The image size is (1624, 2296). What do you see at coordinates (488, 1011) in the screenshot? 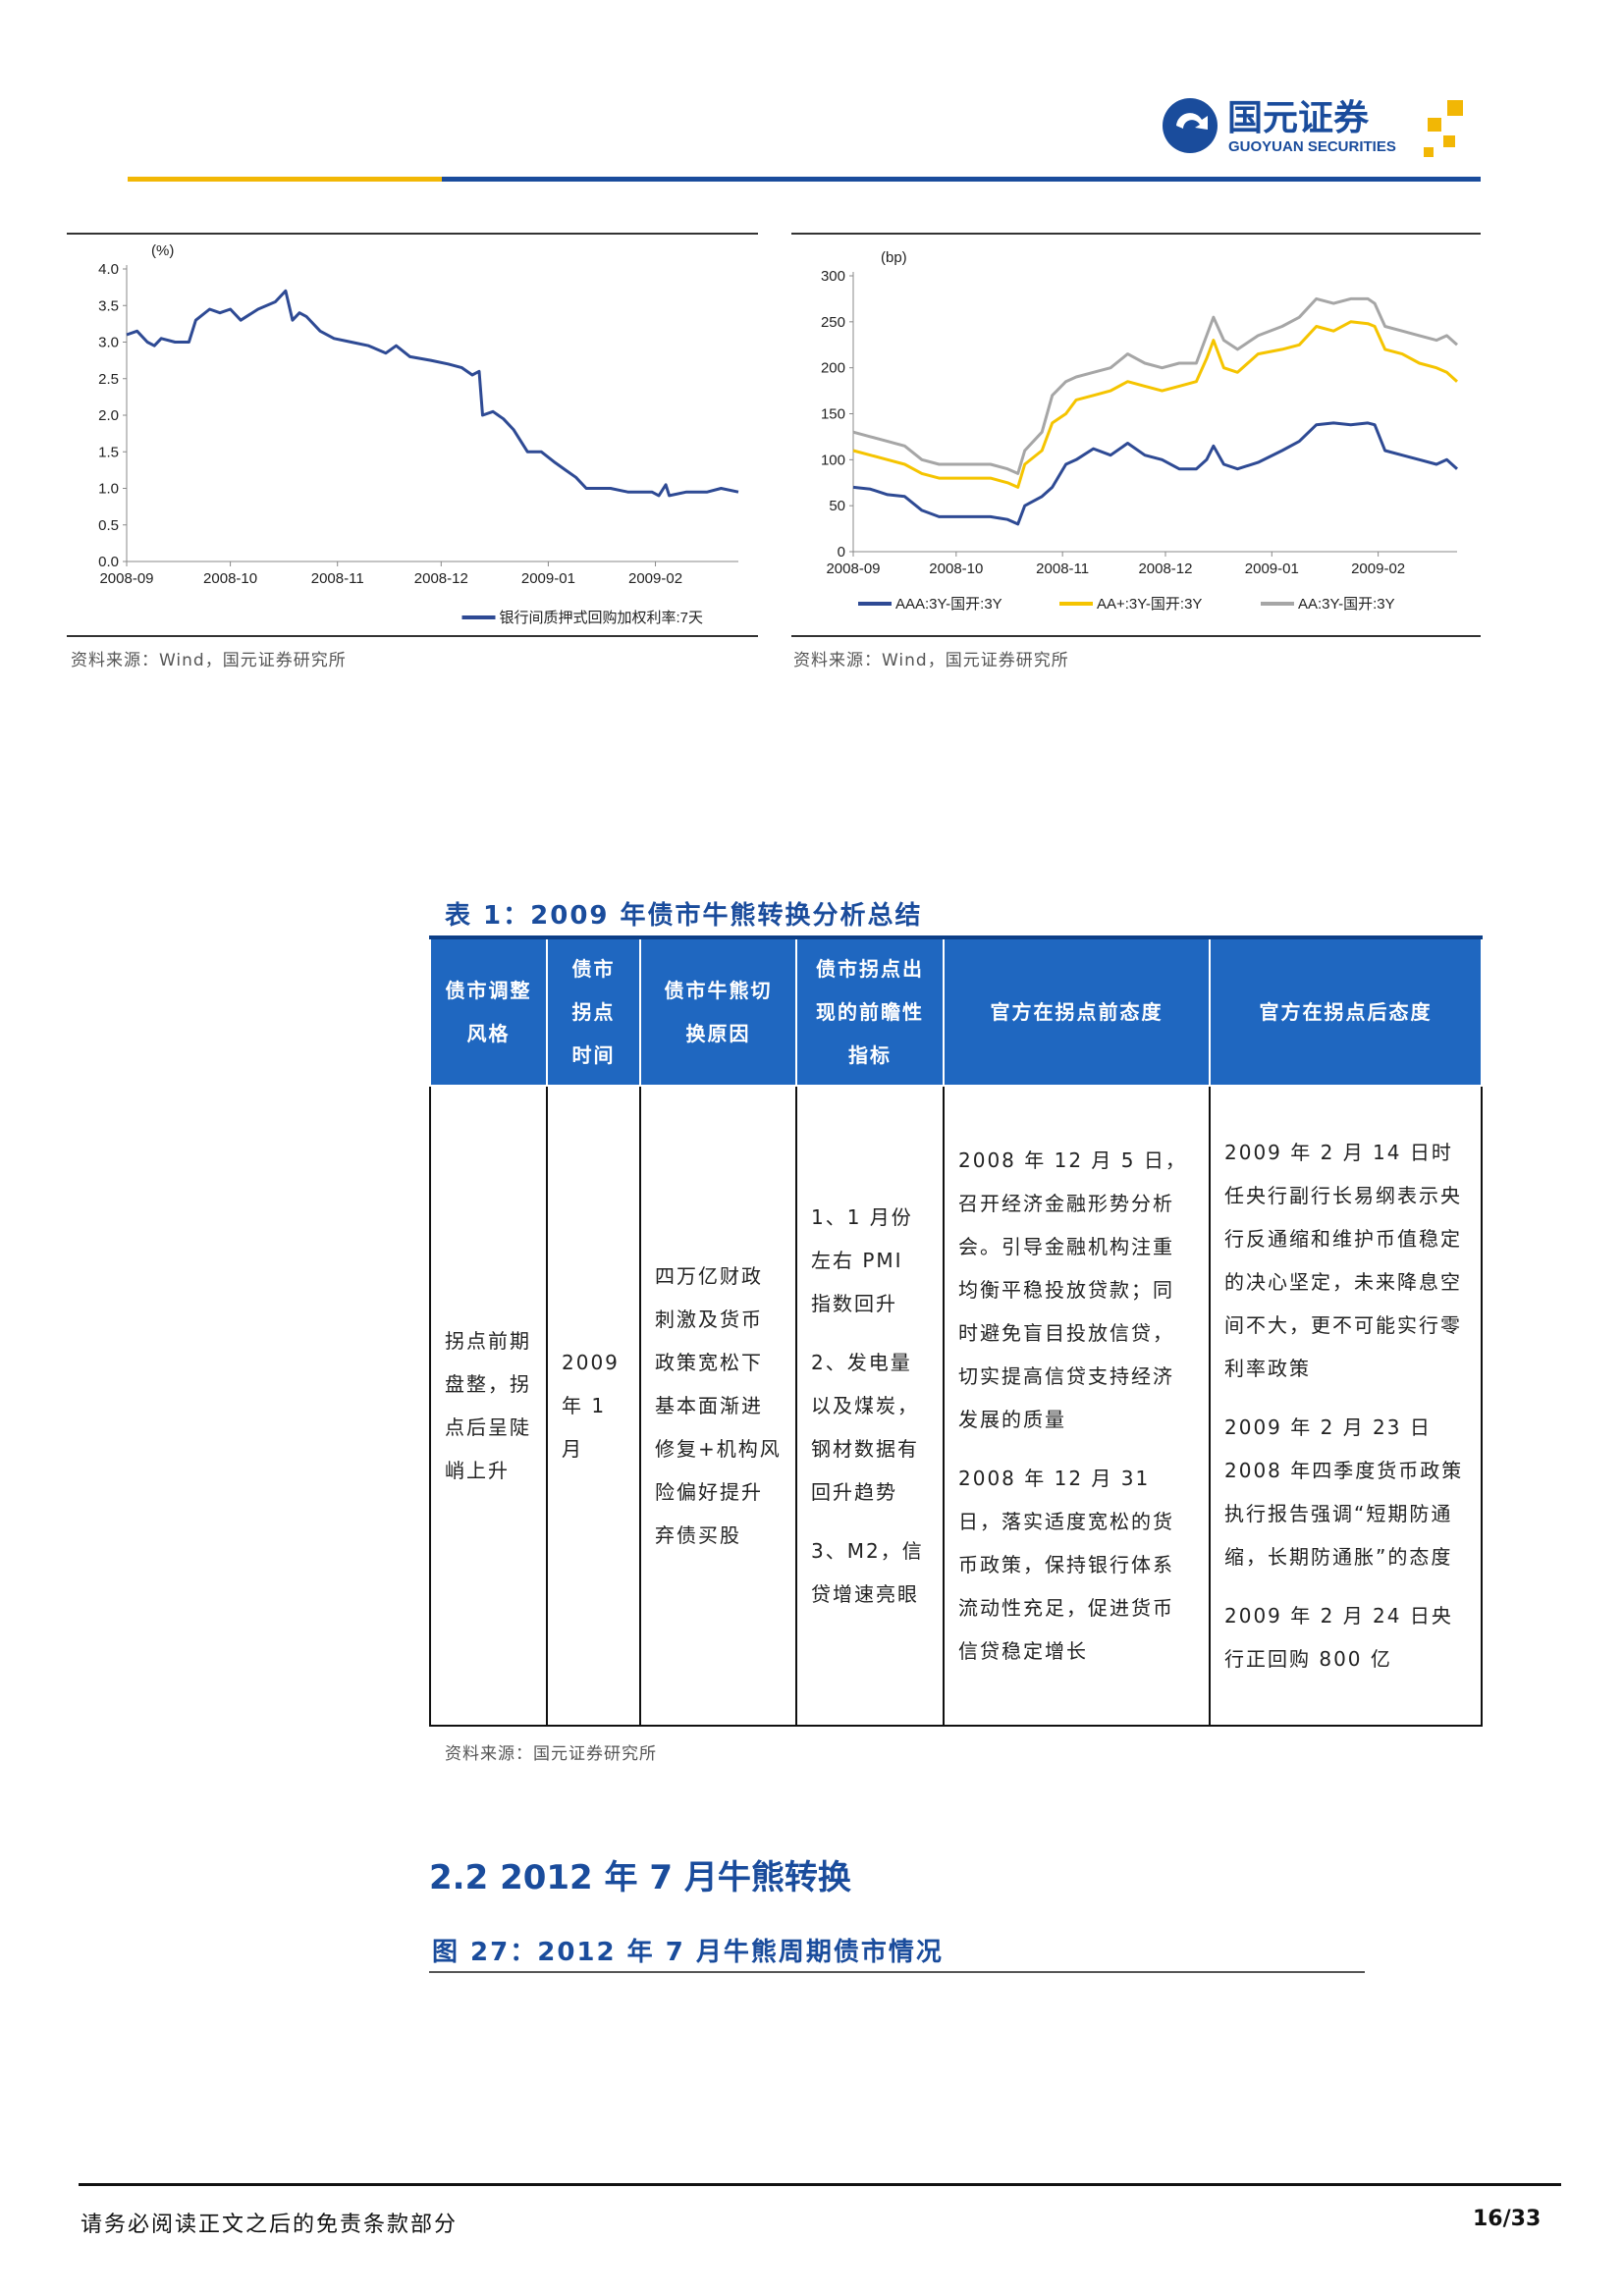
I see `table-header-cell: 债市调整风格` at bounding box center [488, 1011].